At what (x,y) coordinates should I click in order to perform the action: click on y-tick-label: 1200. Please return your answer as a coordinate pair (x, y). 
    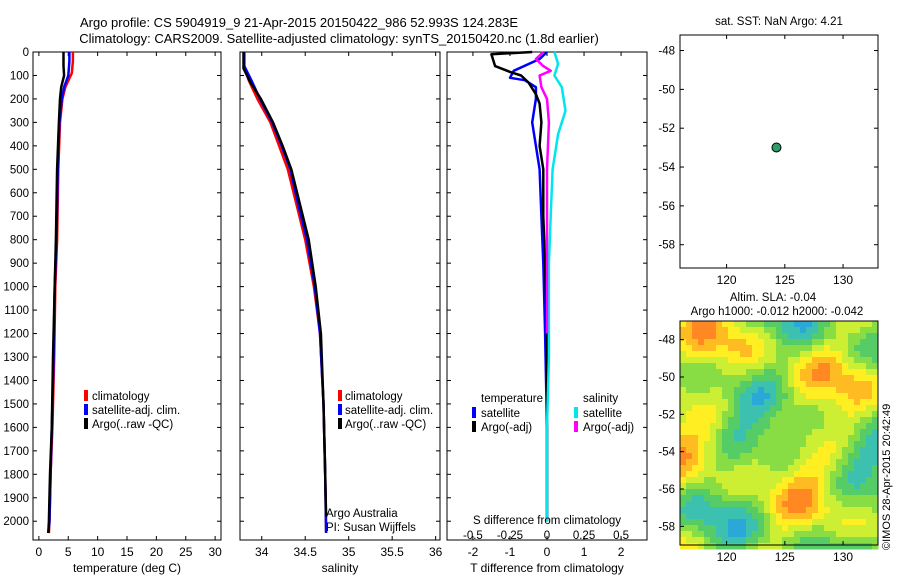
    Looking at the image, I should click on (16, 335).